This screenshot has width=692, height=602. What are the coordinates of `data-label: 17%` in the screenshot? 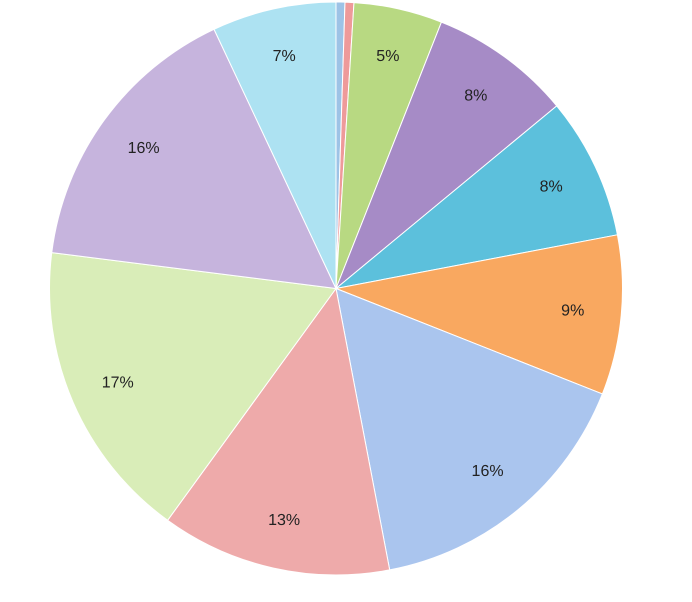 It's located at (118, 383).